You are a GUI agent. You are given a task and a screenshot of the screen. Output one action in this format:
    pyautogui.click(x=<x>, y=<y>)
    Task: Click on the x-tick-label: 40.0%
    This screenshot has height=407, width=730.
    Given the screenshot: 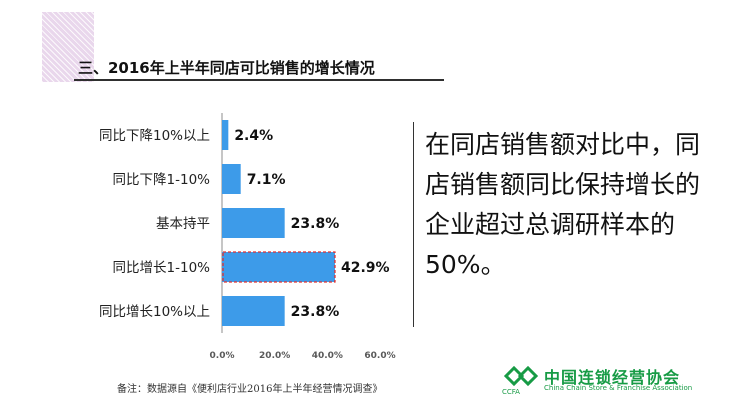 What is the action you would take?
    pyautogui.click(x=327, y=356)
    